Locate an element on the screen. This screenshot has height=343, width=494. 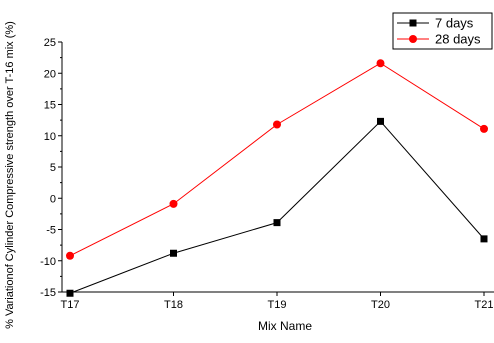
y-tick-label: 5 is located at coordinates (53, 168).